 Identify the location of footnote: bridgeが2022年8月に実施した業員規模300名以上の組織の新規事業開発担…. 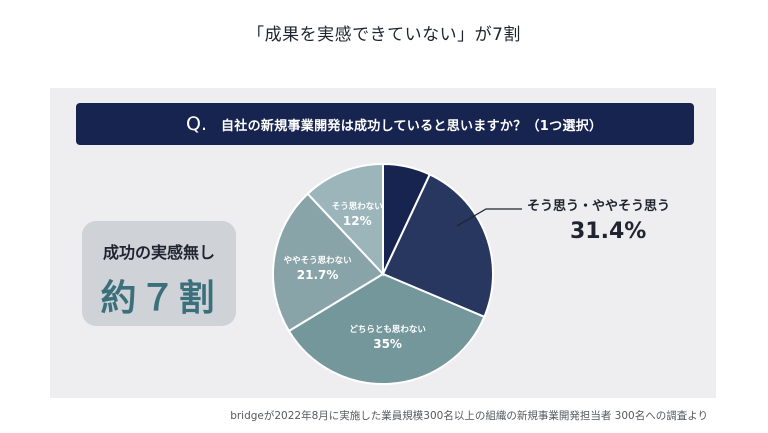
(469, 416).